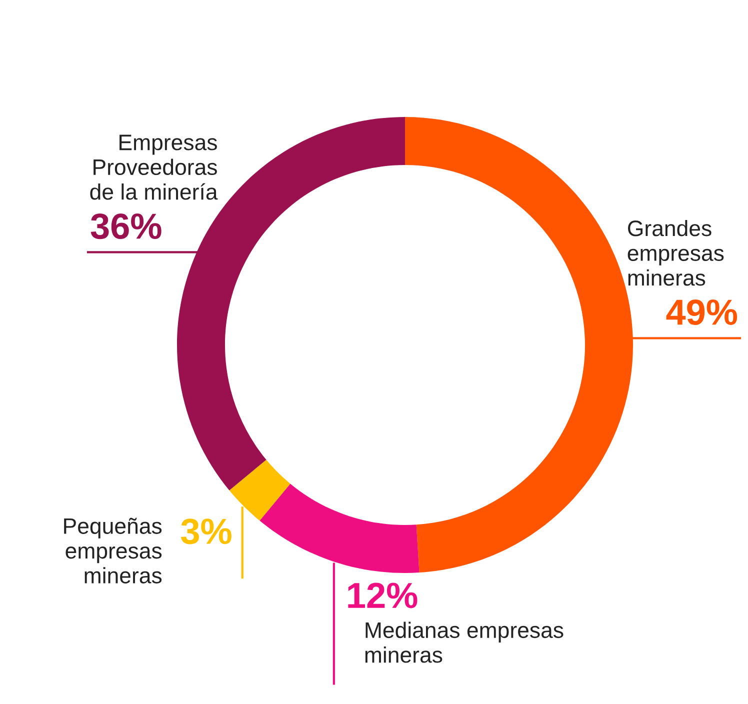  What do you see at coordinates (383, 595) in the screenshot?
I see `data-label: 12%` at bounding box center [383, 595].